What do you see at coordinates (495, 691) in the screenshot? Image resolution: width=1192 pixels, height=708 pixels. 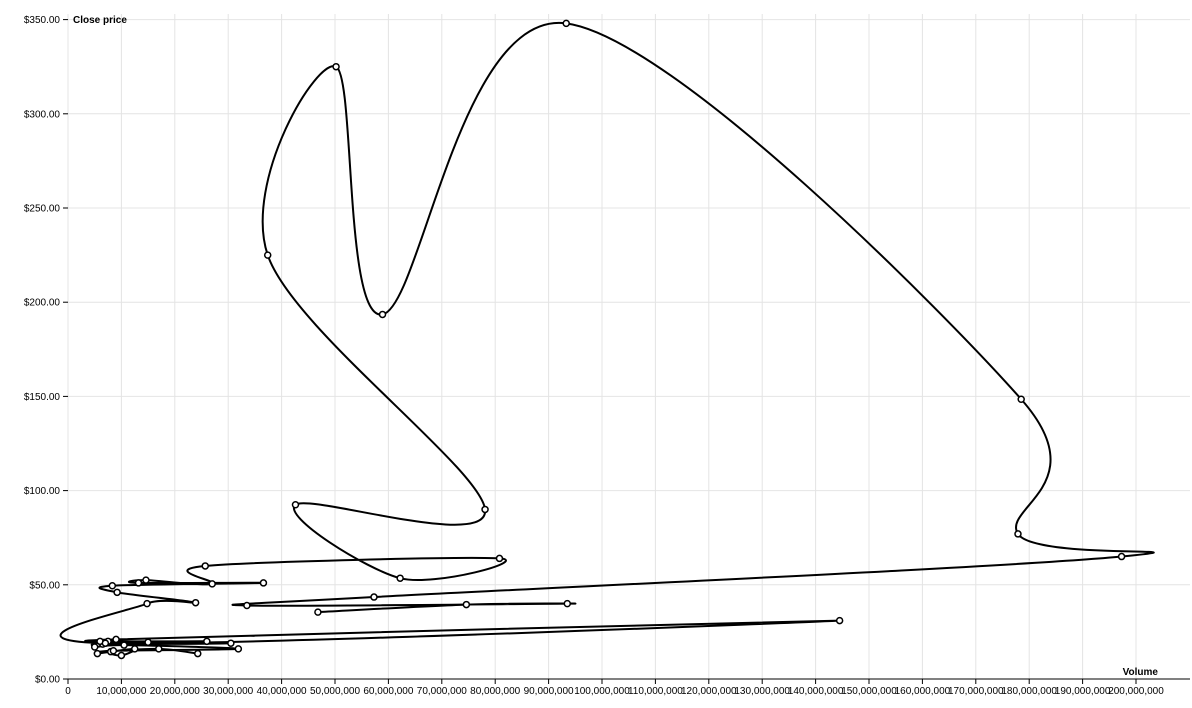 I see `x-tick-label: 80,000,000` at bounding box center [495, 691].